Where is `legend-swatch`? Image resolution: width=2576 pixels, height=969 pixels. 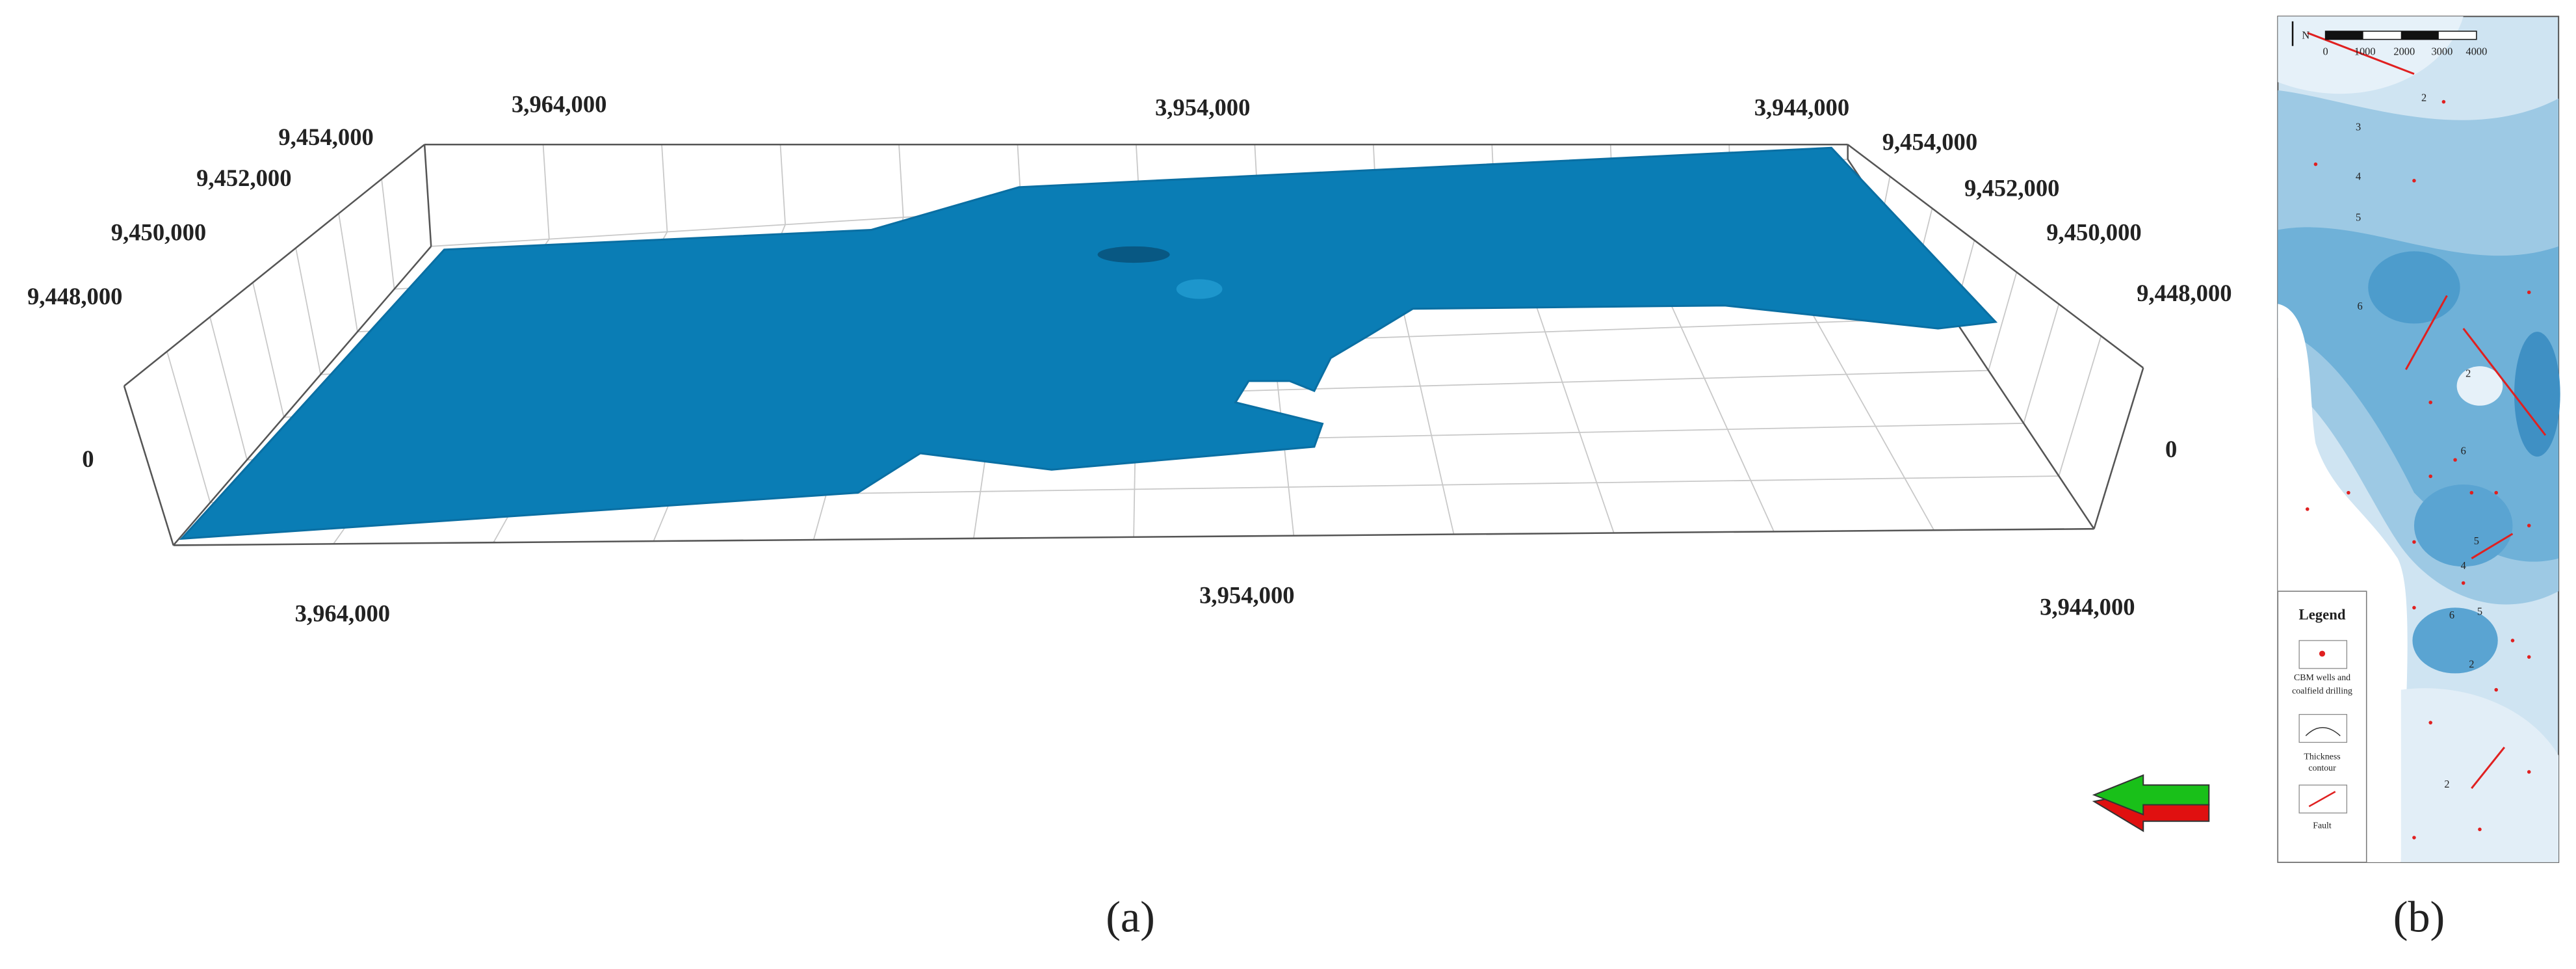
legend-swatch is located at coordinates (2323, 728).